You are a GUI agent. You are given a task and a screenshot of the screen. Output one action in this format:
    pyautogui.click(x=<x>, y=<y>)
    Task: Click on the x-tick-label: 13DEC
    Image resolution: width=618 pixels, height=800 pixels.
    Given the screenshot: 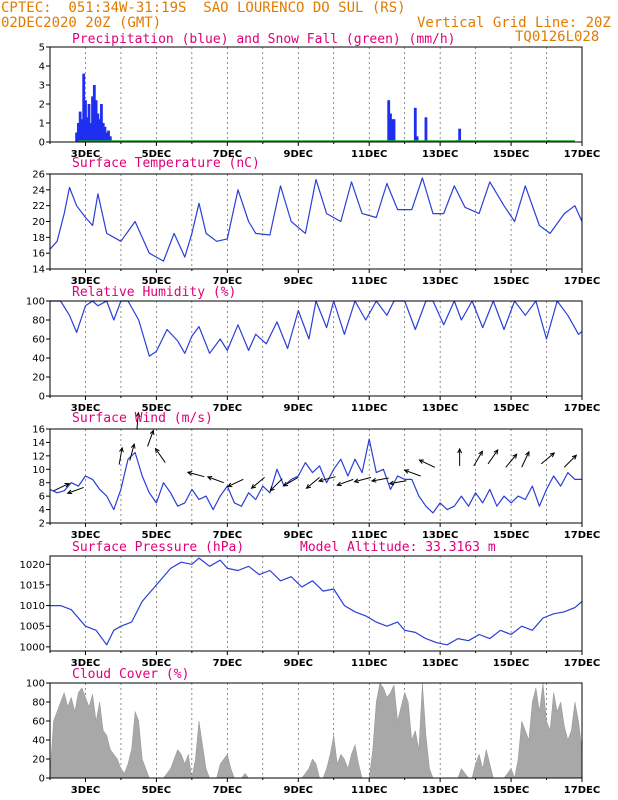 What is the action you would take?
    pyautogui.click(x=440, y=790)
    